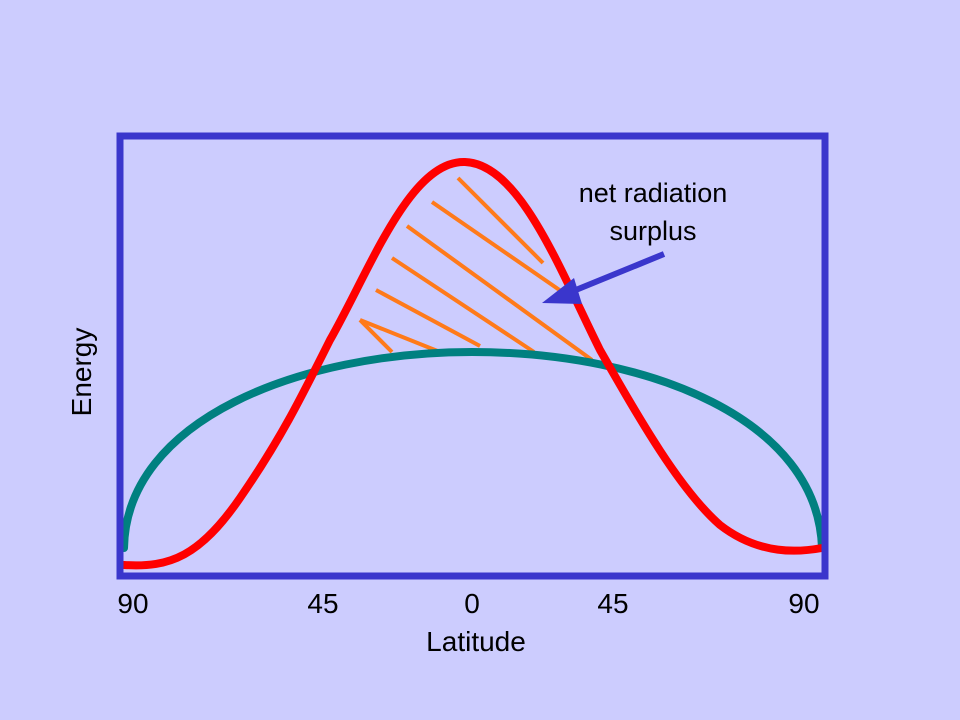 The image size is (960, 720). I want to click on annotation-arrow, so click(604, 277).